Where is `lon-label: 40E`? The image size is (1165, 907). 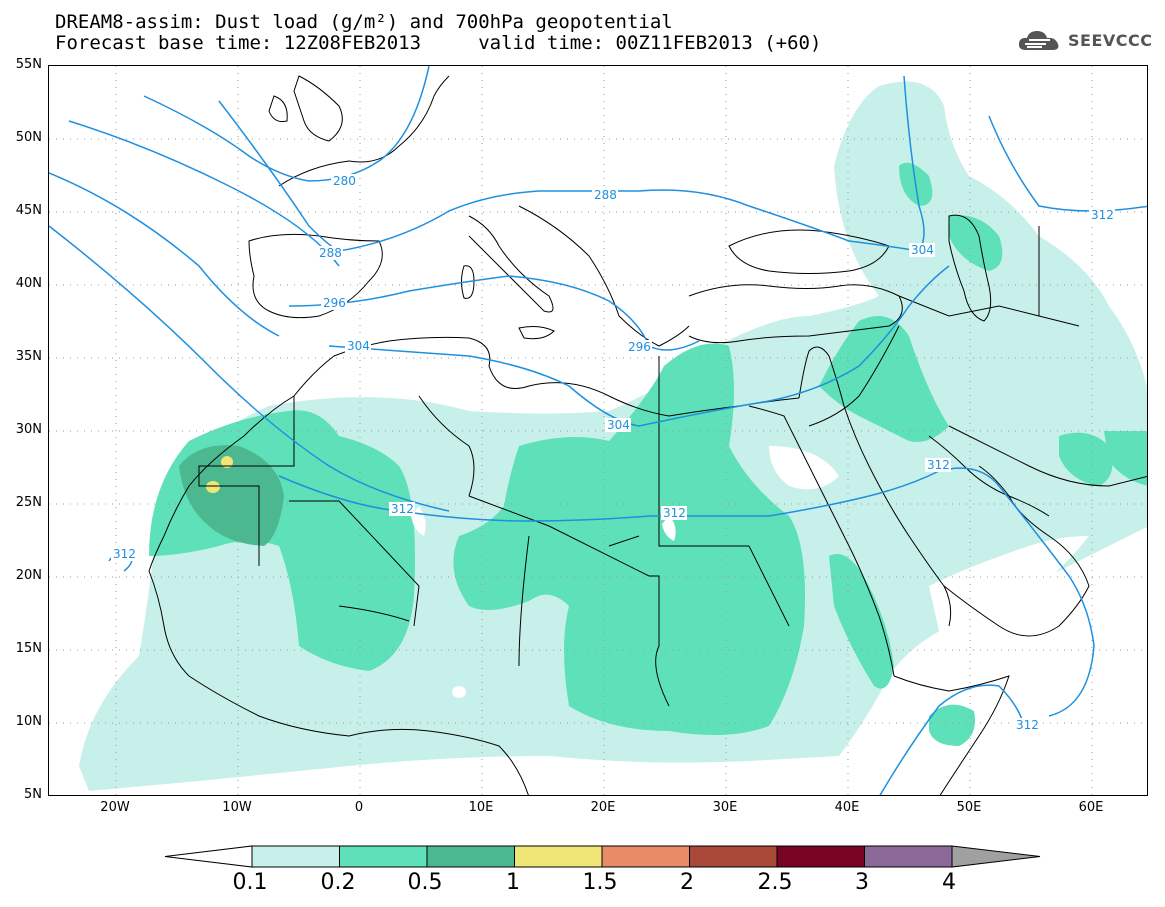
lon-label: 40E is located at coordinates (847, 807).